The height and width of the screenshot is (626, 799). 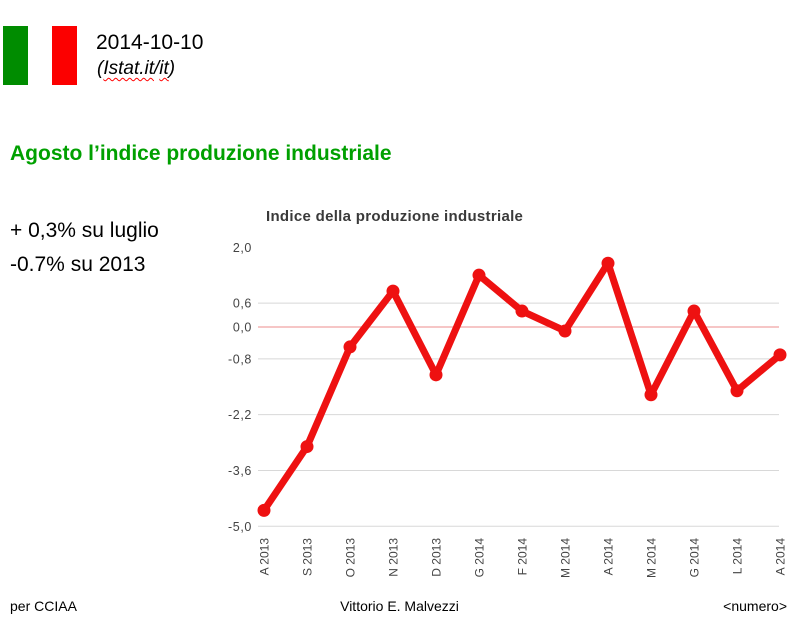 What do you see at coordinates (43, 606) in the screenshot?
I see `footer-client: per CCIAA` at bounding box center [43, 606].